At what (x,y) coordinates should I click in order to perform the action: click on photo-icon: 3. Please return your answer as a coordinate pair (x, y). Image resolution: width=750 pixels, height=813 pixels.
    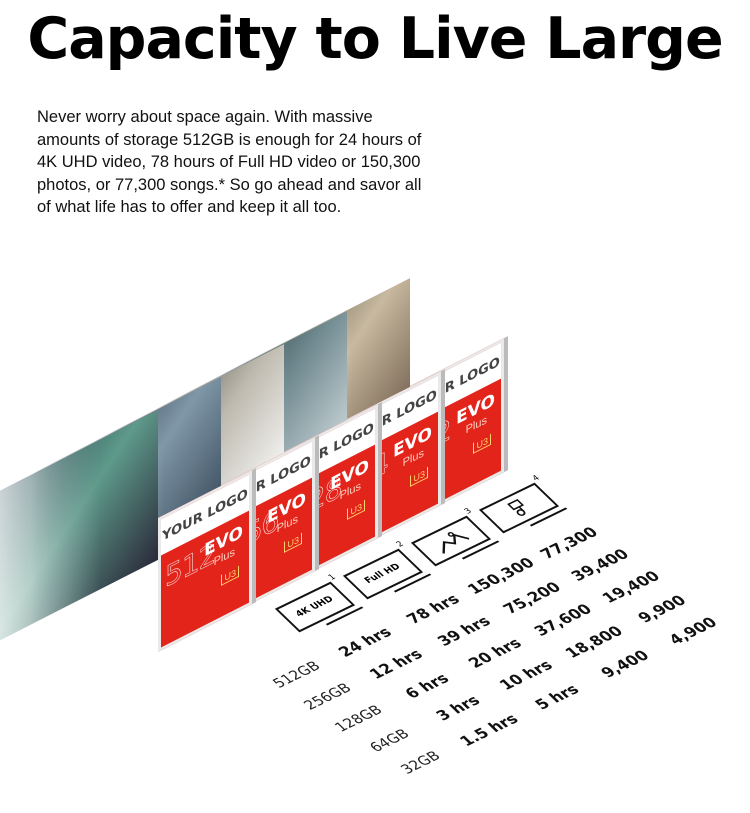
    Looking at the image, I should click on (451, 536).